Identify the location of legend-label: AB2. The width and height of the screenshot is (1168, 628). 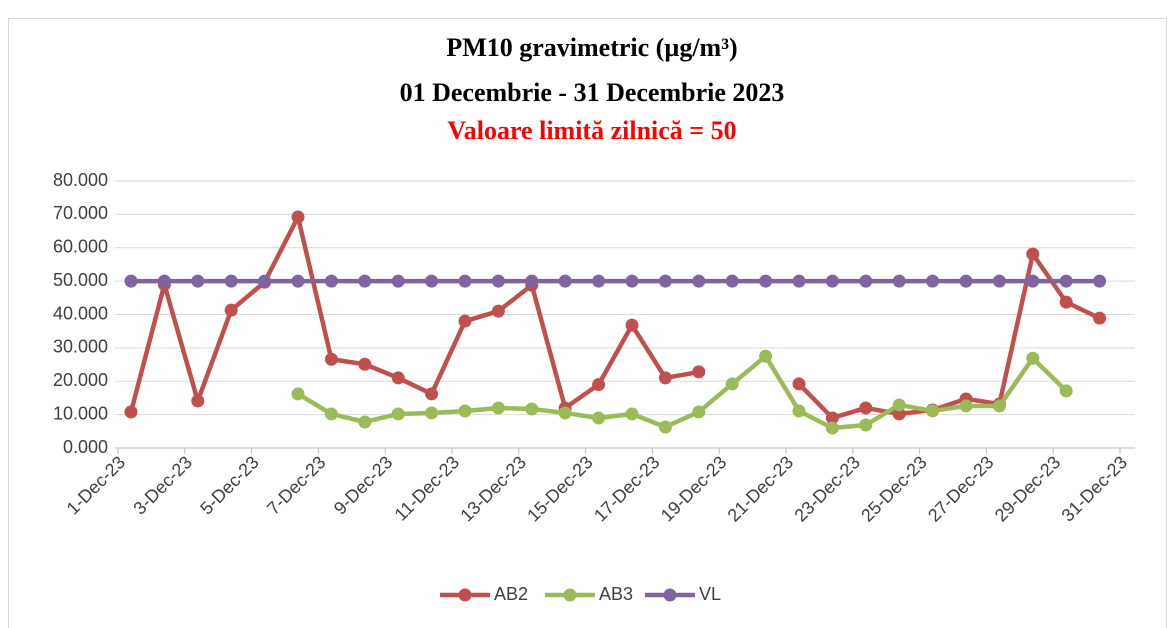
(511, 594).